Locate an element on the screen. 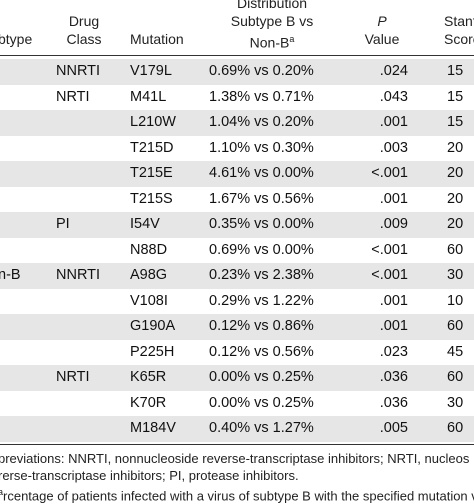  header-distribution-line2: Subtype B vs is located at coordinates (272, 21).